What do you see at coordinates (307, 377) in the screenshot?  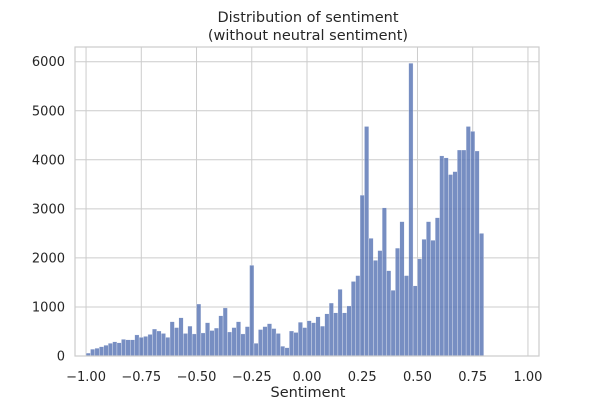 I see `x-tick-label: 0.00` at bounding box center [307, 377].